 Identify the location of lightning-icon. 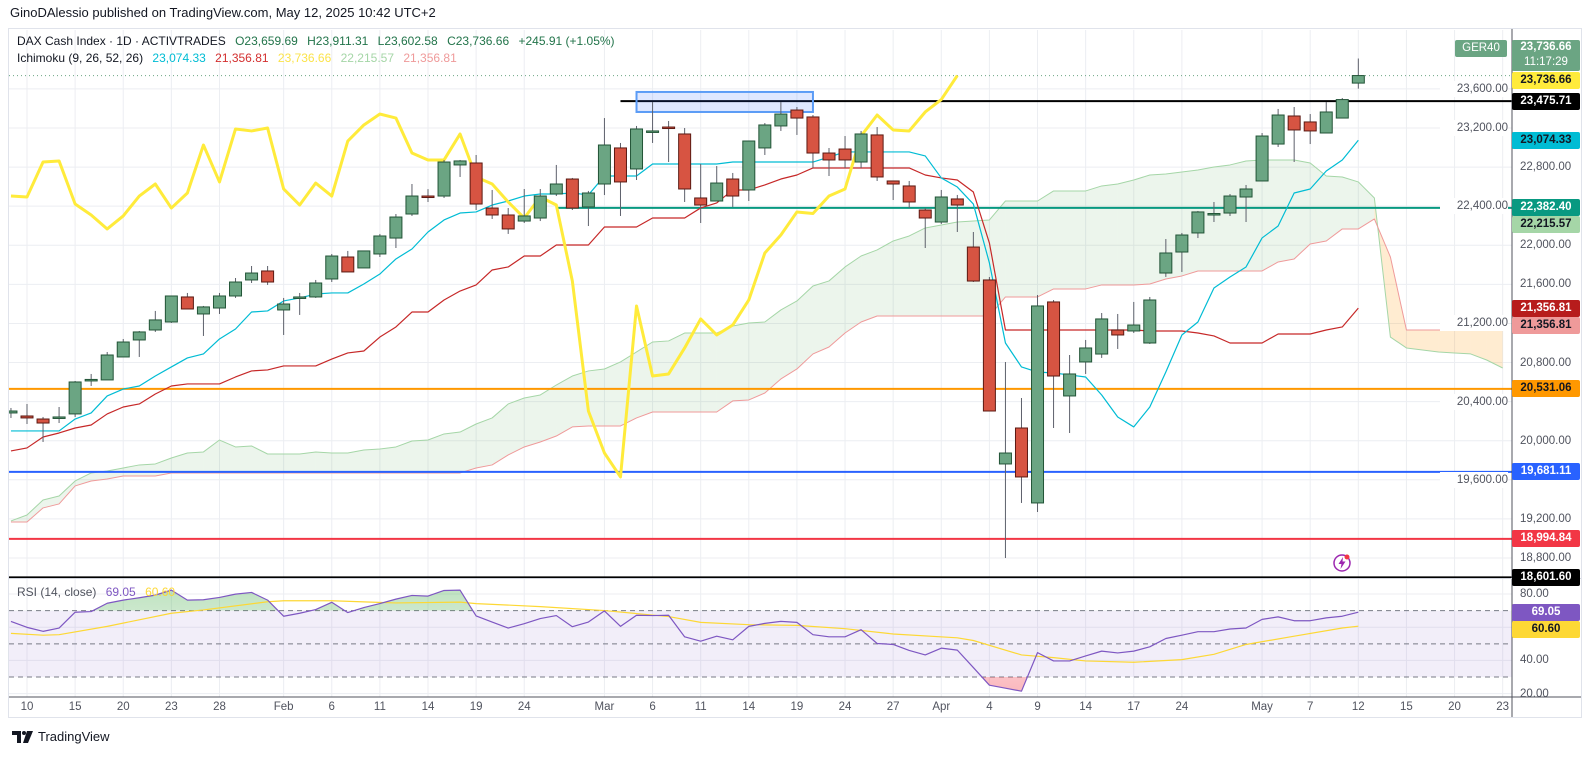
(1342, 563).